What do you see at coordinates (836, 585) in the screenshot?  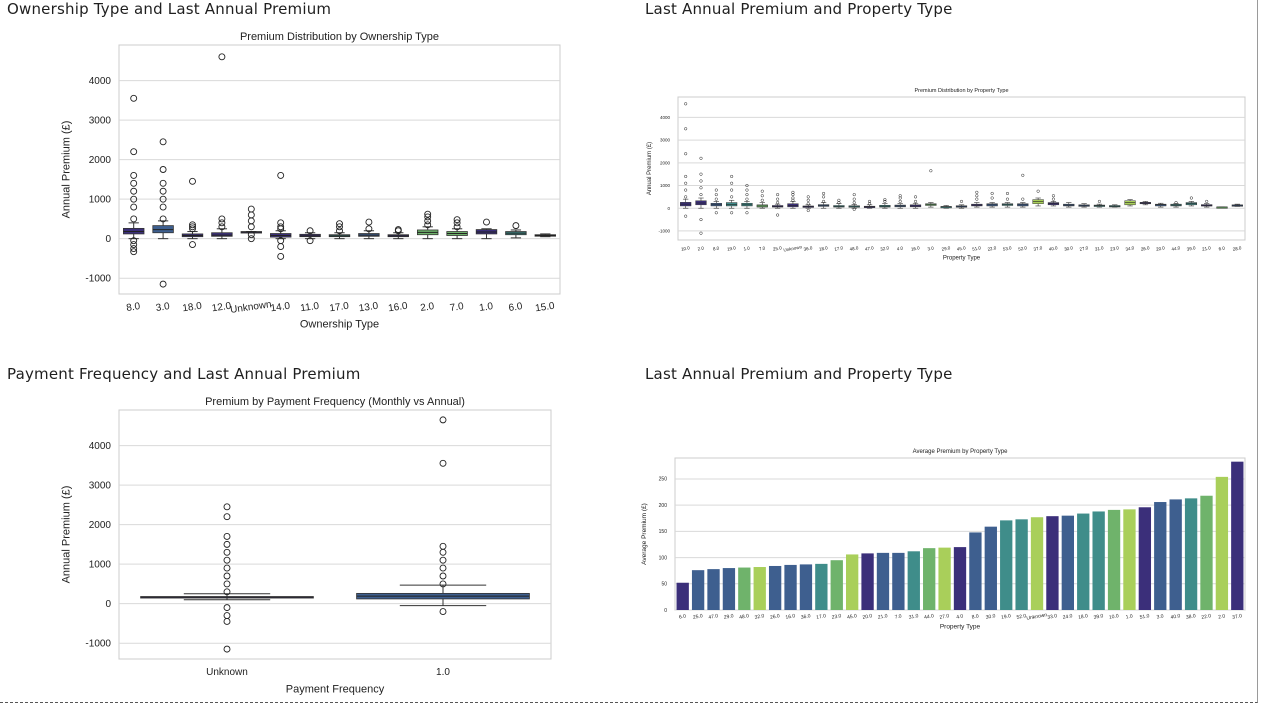 I see `bar-23.0` at bounding box center [836, 585].